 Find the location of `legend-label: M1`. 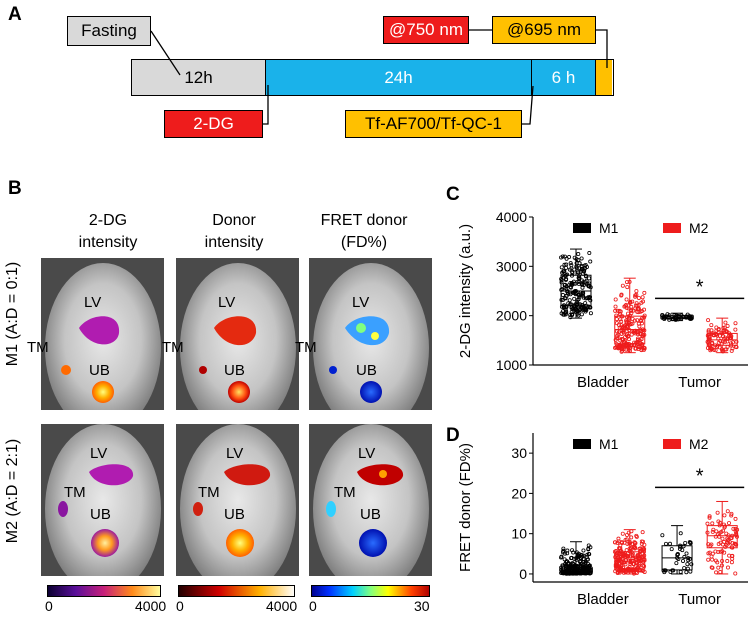

legend-label: M1 is located at coordinates (609, 228).